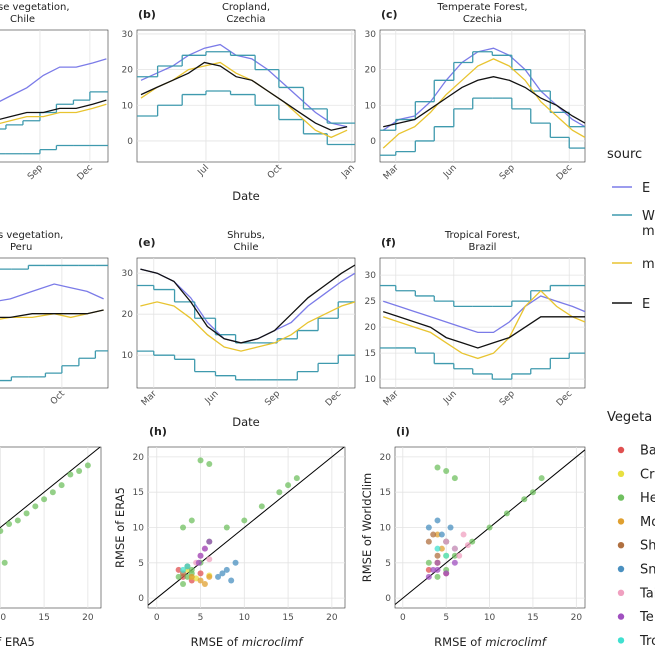  Describe the element at coordinates (85, 172) in the screenshot. I see `x-tick-label: Dec` at that location.